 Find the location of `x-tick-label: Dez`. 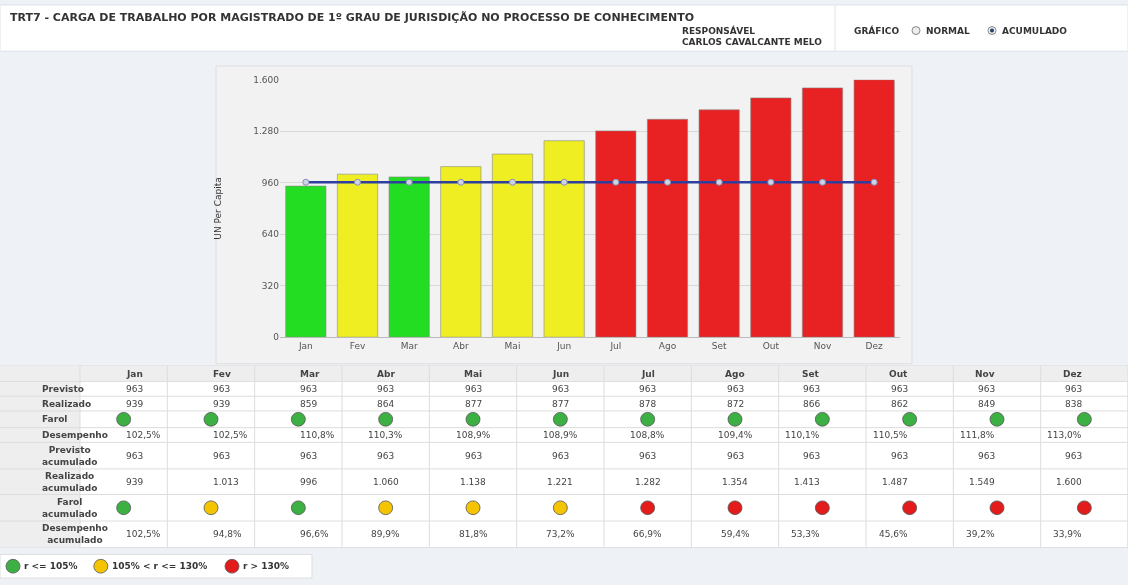

x-tick-label: Dez is located at coordinates (874, 346).